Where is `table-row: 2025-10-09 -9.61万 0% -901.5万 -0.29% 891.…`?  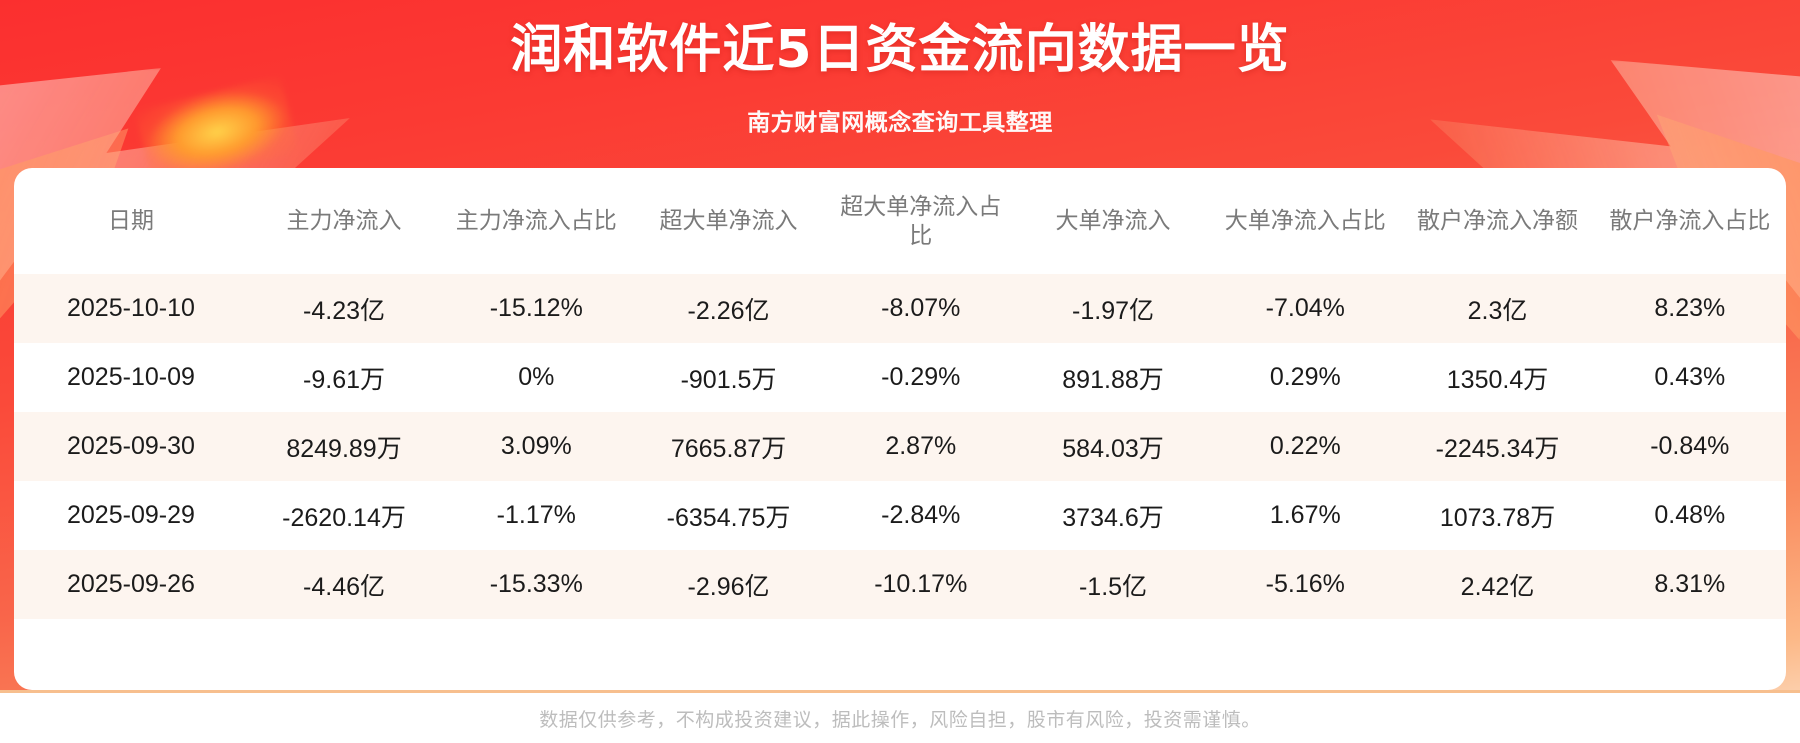
table-row: 2025-10-09 -9.61万 0% -901.5万 -0.29% 891.… is located at coordinates (900, 377).